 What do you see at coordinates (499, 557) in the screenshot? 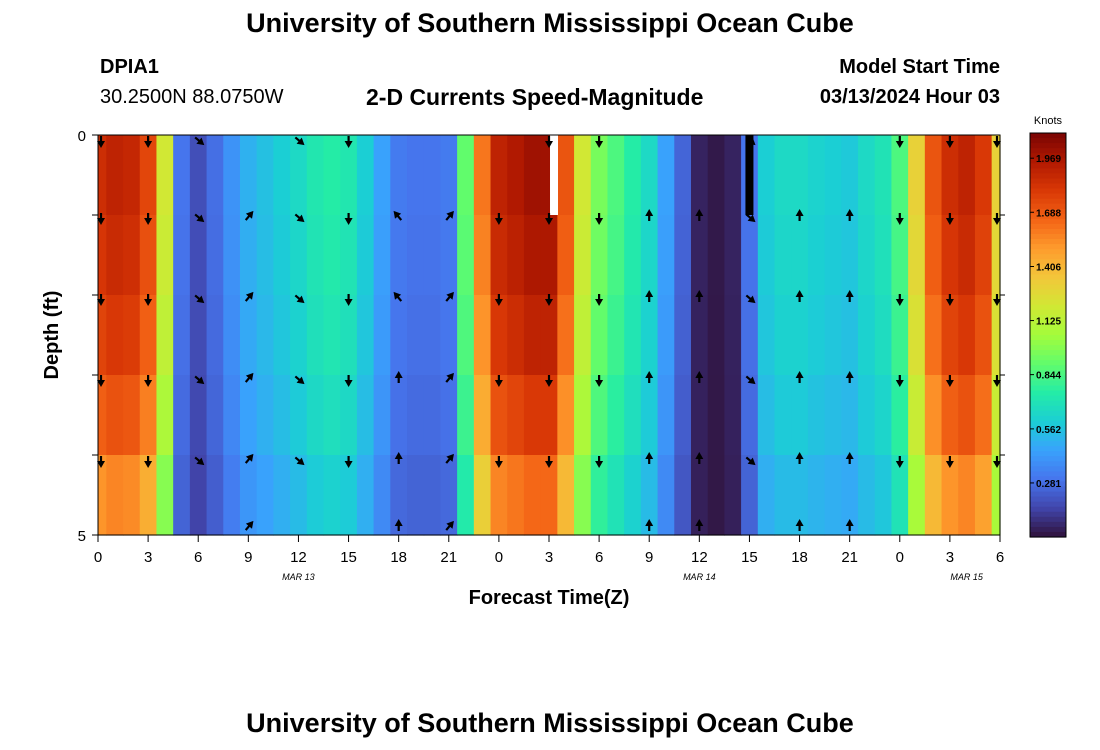
I see `x-tick-label: 0` at bounding box center [499, 557].